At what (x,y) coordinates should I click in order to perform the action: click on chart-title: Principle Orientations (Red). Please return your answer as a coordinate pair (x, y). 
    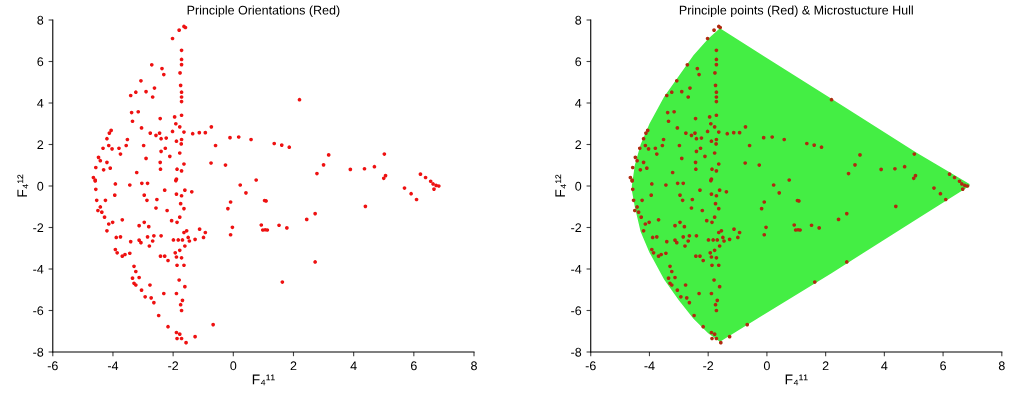
    Looking at the image, I should click on (263, 11).